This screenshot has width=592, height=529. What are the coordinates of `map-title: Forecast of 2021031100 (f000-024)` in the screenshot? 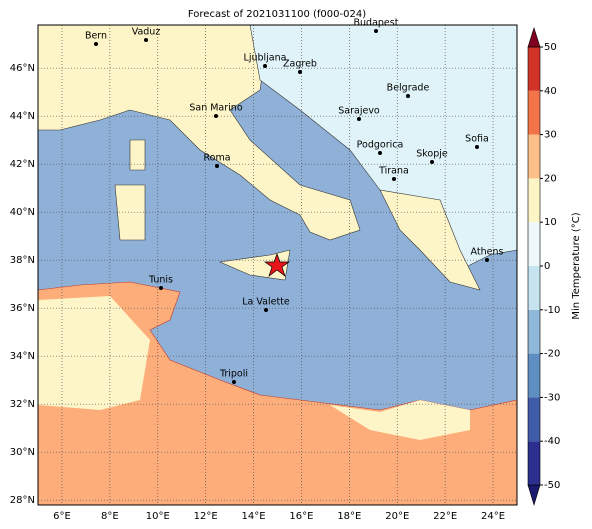 It's located at (277, 14).